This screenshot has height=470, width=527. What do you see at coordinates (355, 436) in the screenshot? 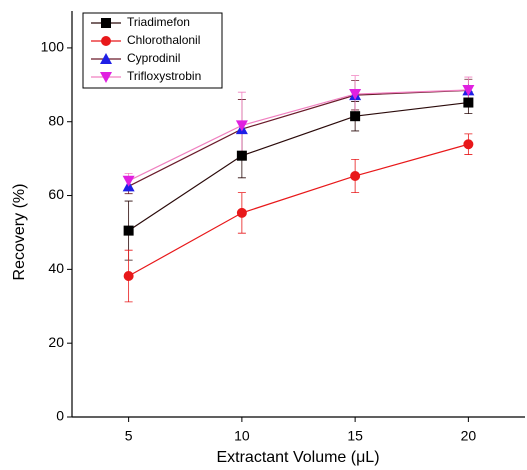
I see `x-tick-label: 15` at bounding box center [355, 436].